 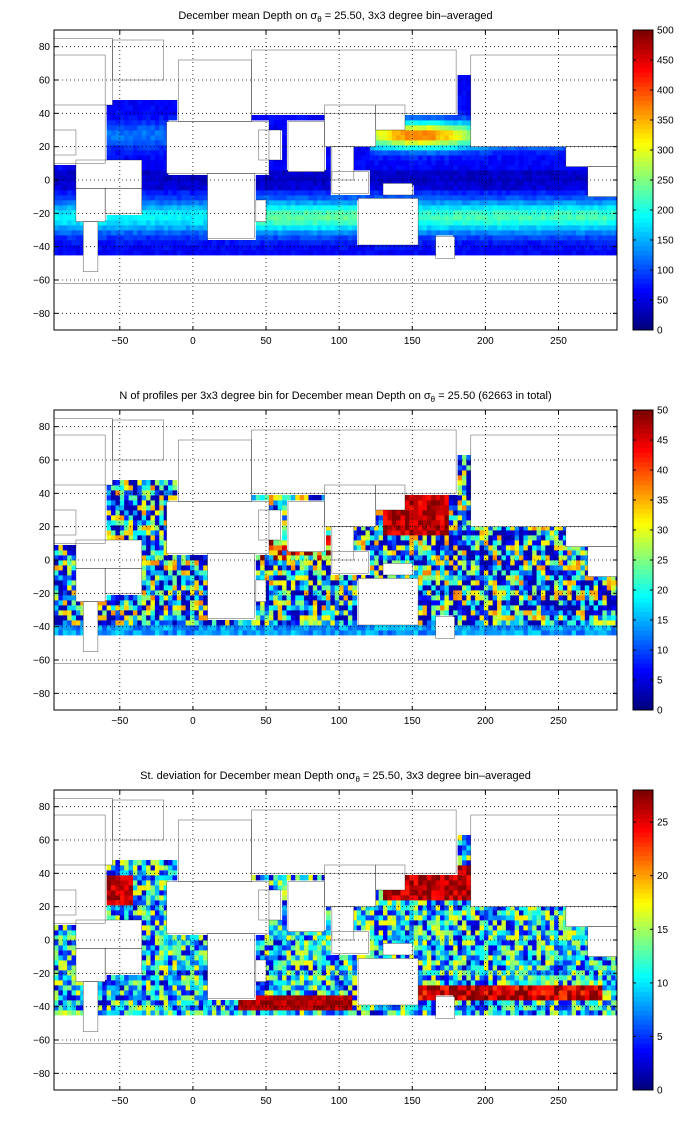 What do you see at coordinates (266, 721) in the screenshot?
I see `x-tick-label: 50` at bounding box center [266, 721].